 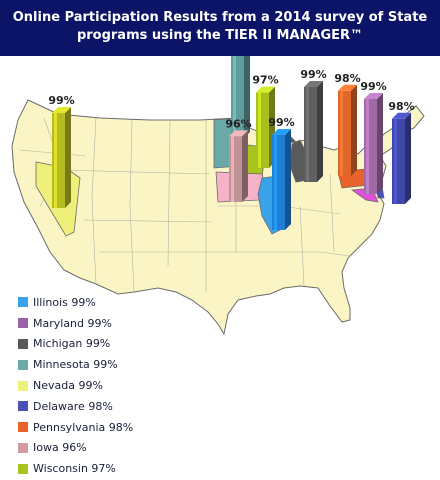 I want to click on bar-iowa: 96%, so click(x=238, y=159).